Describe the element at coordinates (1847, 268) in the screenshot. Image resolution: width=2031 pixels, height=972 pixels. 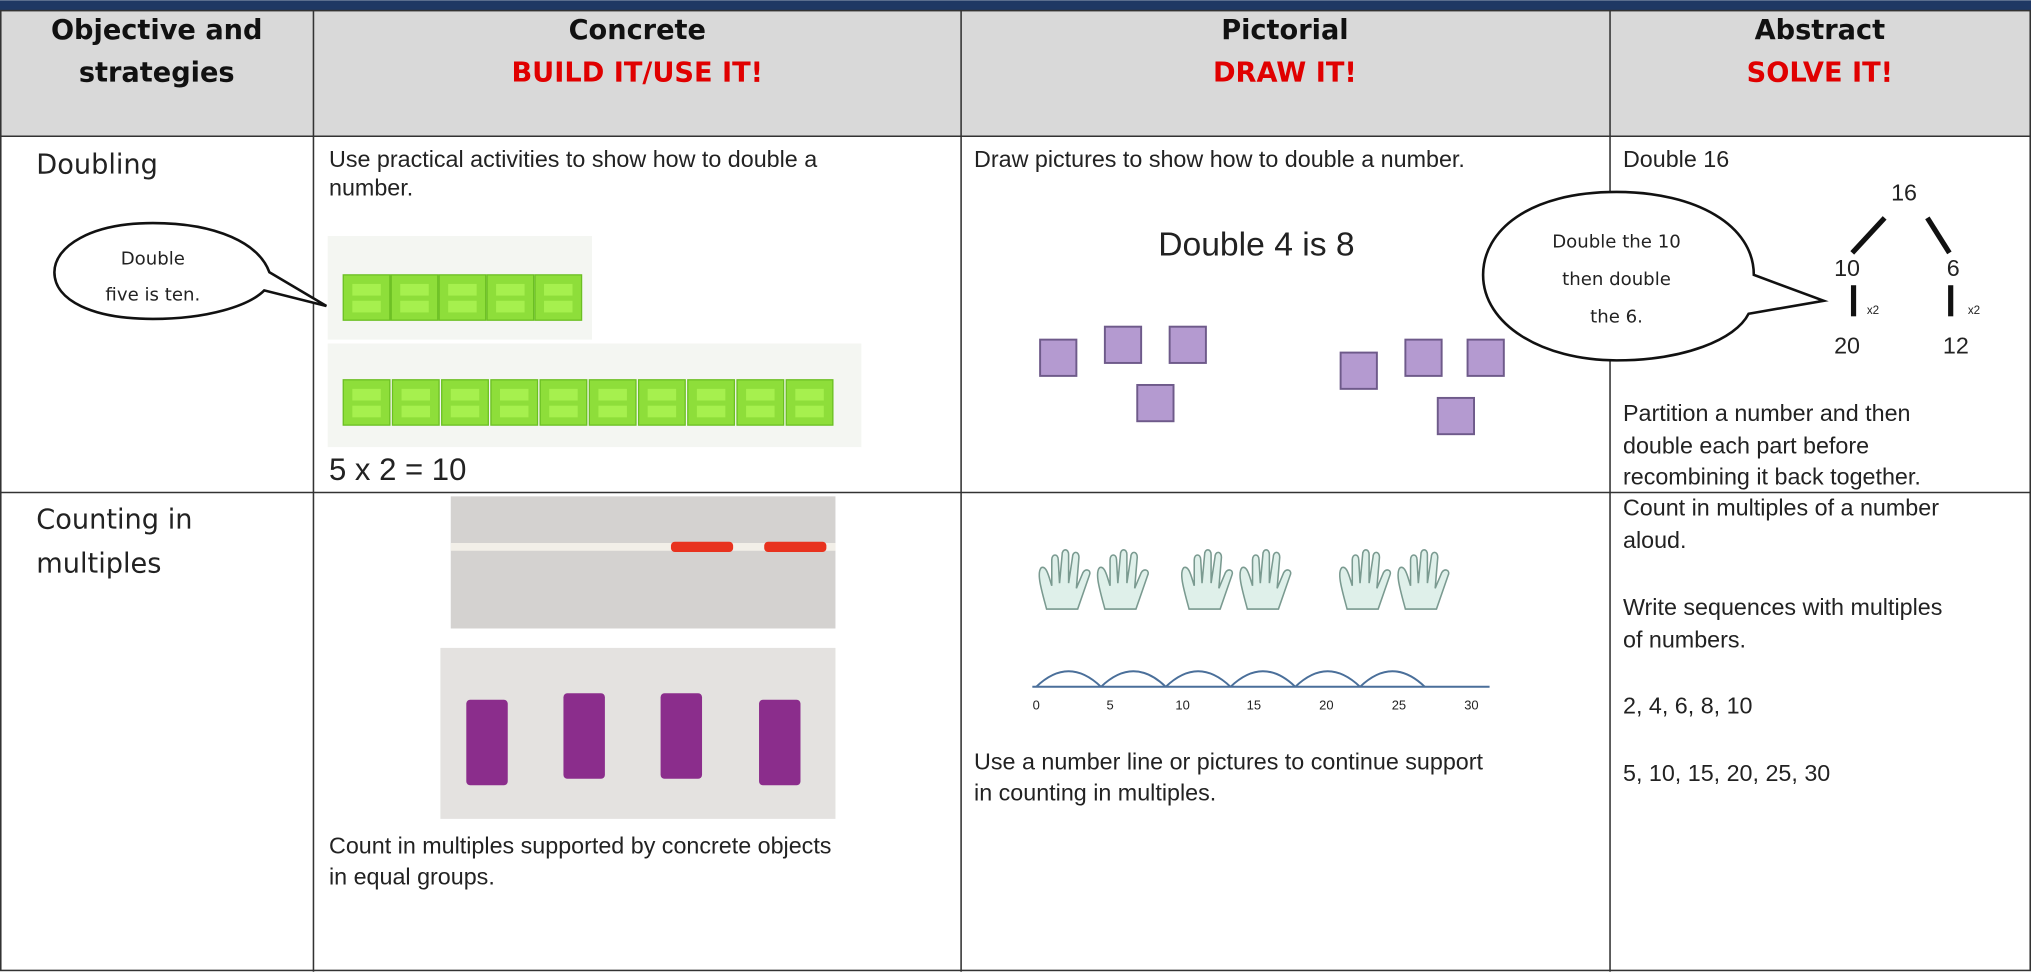
I see `tree-node: 10` at that location.